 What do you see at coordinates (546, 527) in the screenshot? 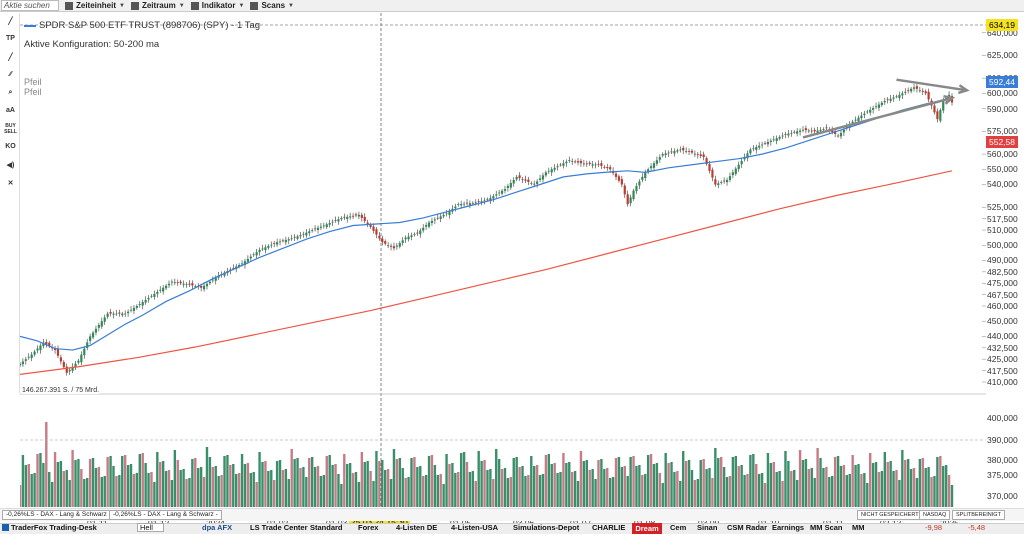
I see `footer-item-simulations-depot: Simulations-Depot` at bounding box center [546, 527].